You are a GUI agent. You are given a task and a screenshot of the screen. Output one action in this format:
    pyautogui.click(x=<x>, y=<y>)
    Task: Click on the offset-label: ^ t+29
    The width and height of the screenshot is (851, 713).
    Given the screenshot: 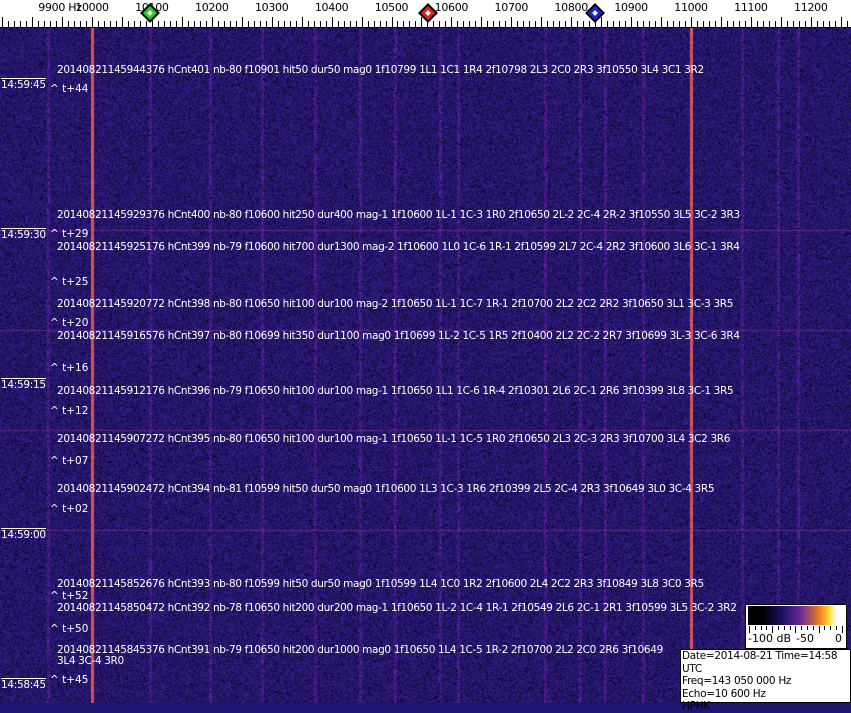 What is the action you would take?
    pyautogui.click(x=69, y=234)
    